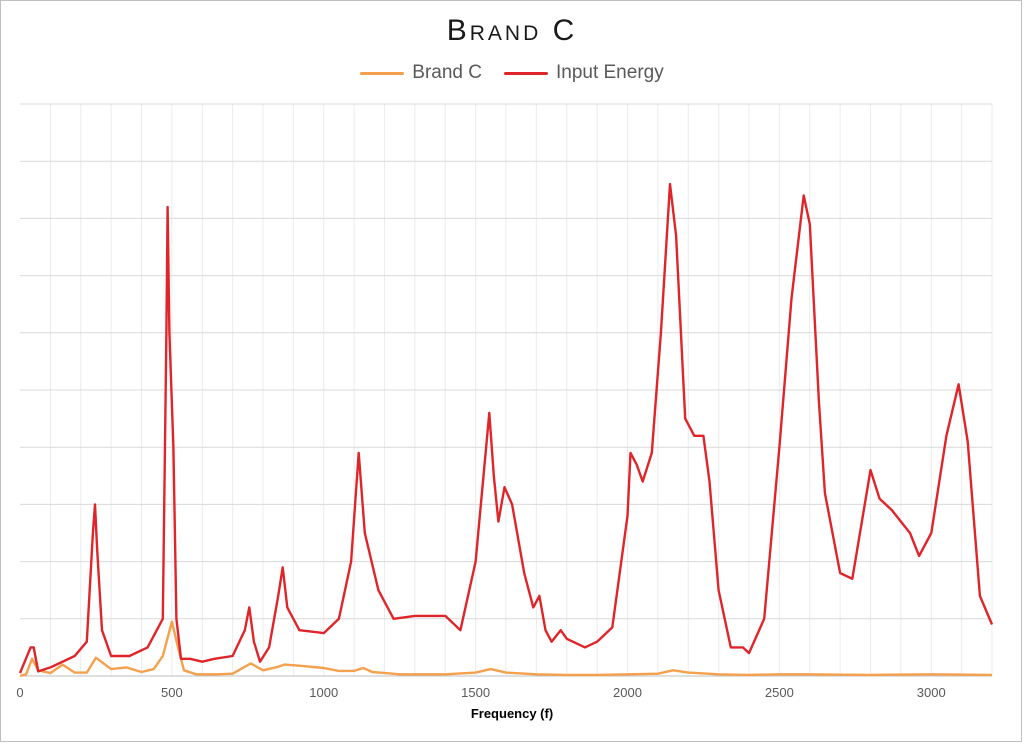  Describe the element at coordinates (172, 692) in the screenshot. I see `x-tick-label: 500` at that location.